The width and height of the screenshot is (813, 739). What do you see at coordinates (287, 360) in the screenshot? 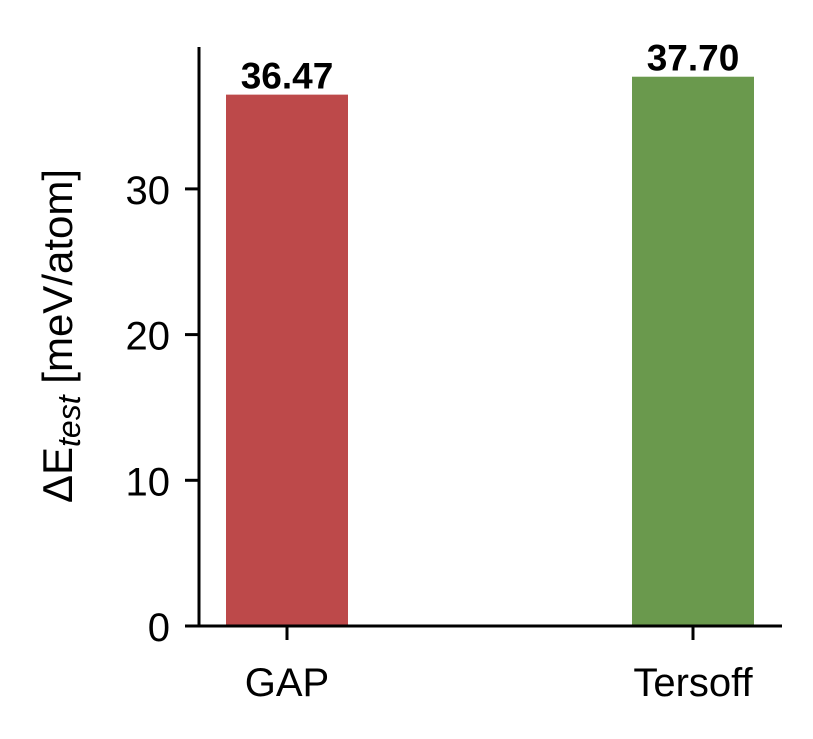
I see `bar-gap` at bounding box center [287, 360].